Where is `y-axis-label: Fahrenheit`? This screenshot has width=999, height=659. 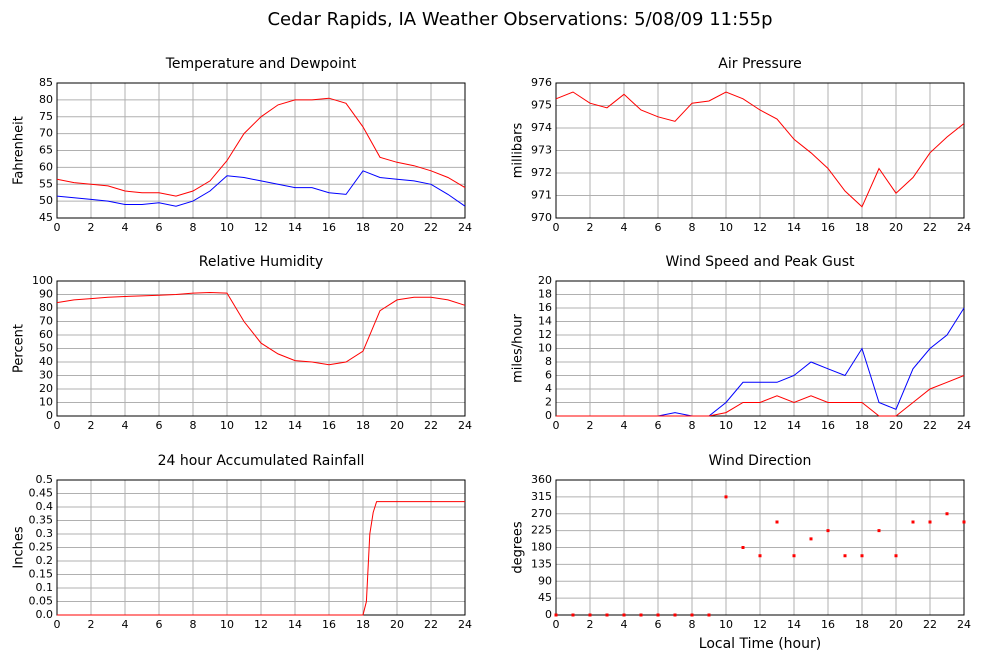 y-axis-label: Fahrenheit is located at coordinates (19, 150).